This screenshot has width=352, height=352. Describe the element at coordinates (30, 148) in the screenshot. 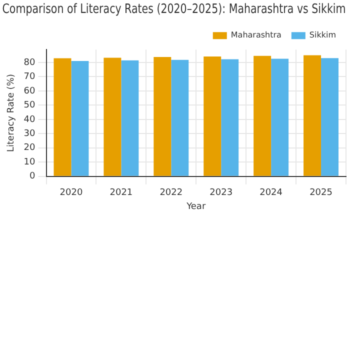

I see `y-tick-label: 20` at that location.